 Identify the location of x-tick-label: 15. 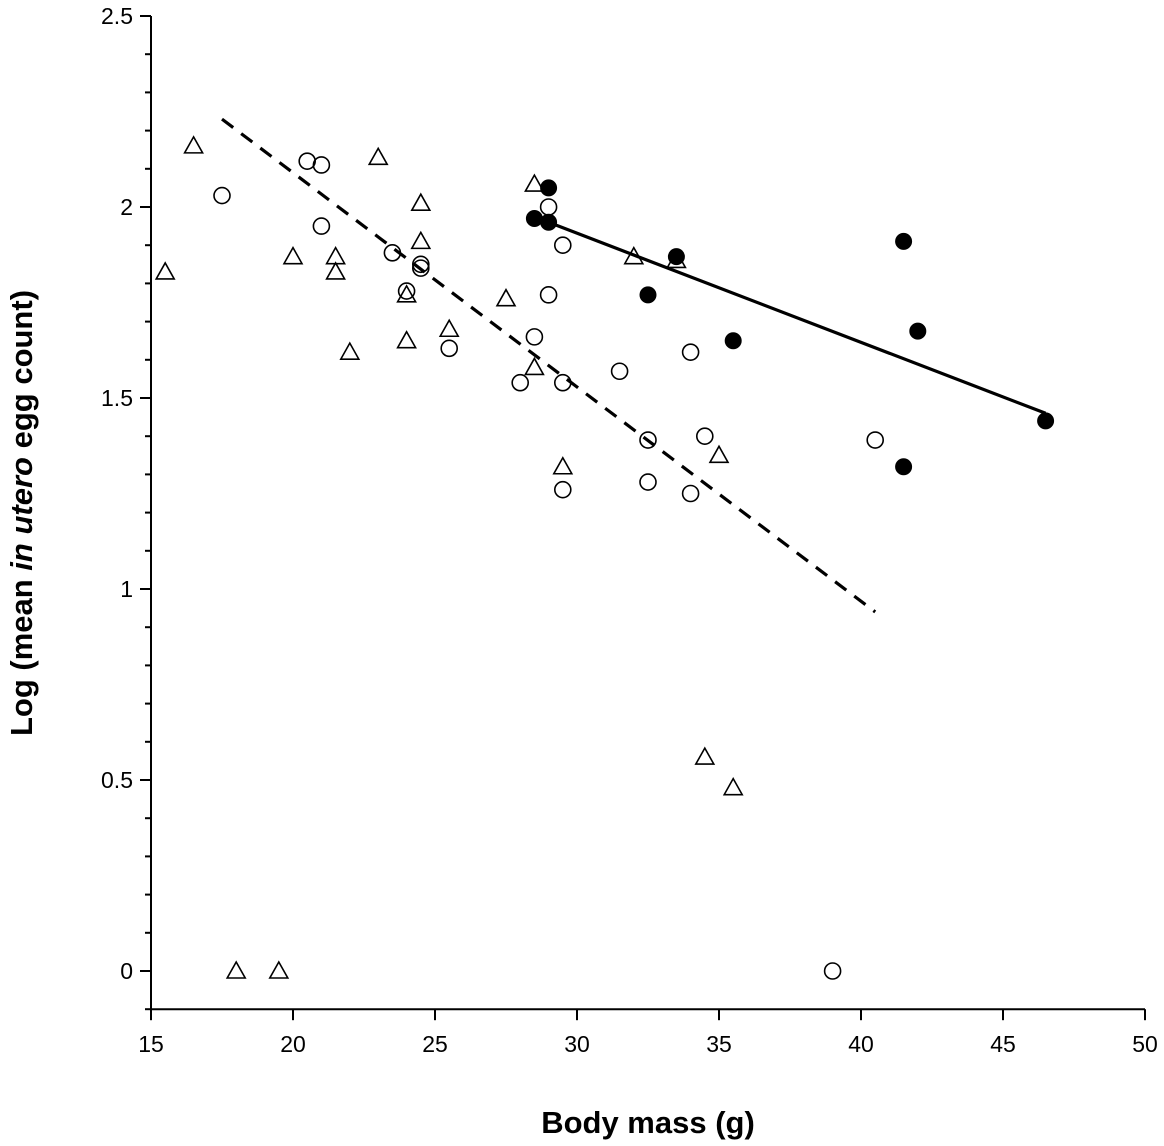
(151, 1044).